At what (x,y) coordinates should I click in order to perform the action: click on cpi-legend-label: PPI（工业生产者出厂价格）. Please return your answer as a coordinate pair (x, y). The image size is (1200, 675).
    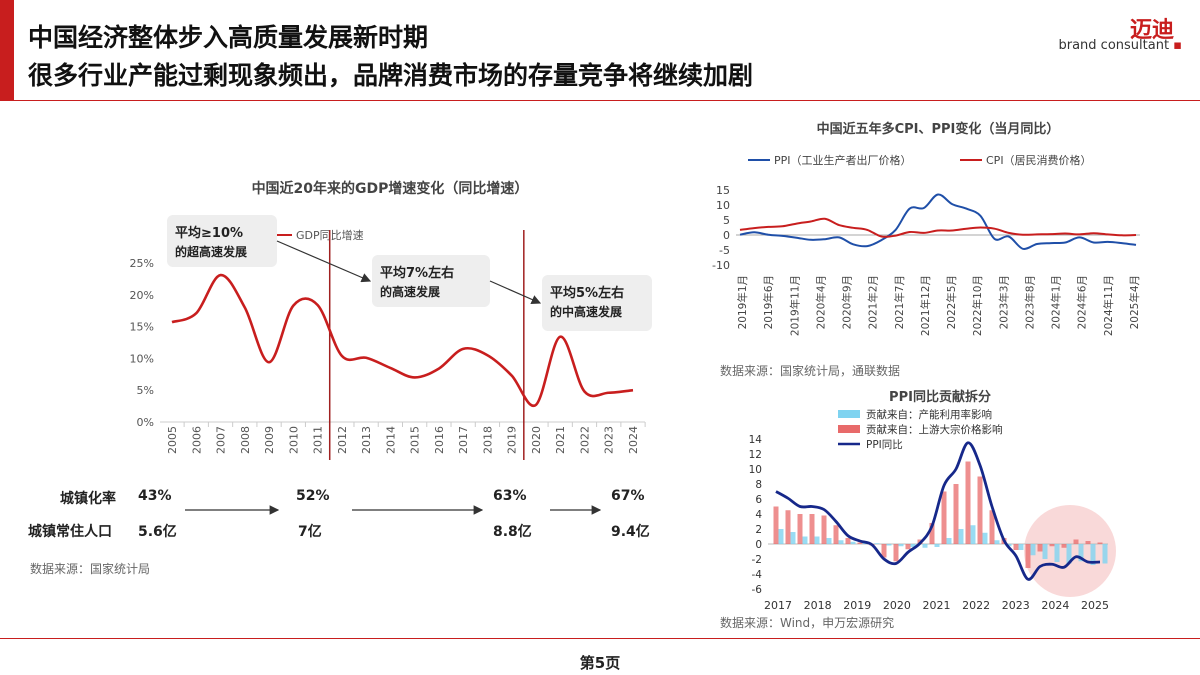
    Looking at the image, I should click on (843, 160).